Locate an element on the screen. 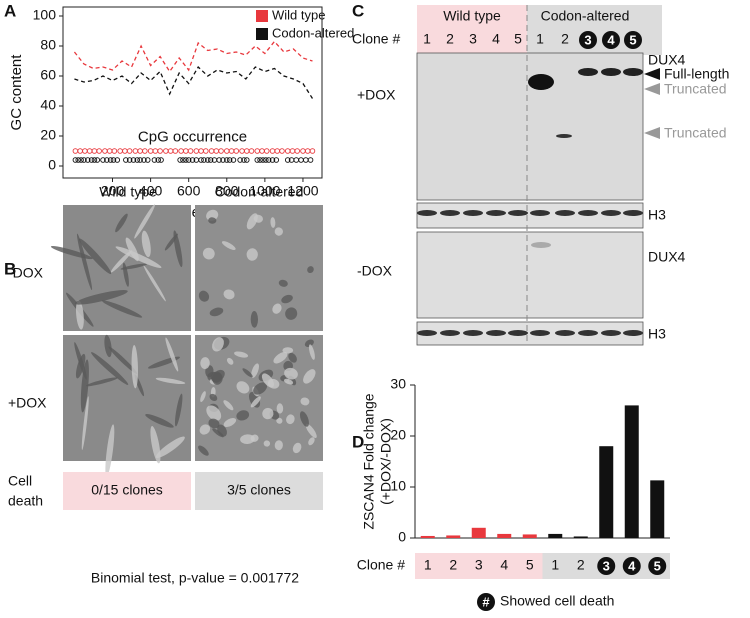 This screenshot has width=750, height=618. annotation: CpG occurrence is located at coordinates (192, 136).